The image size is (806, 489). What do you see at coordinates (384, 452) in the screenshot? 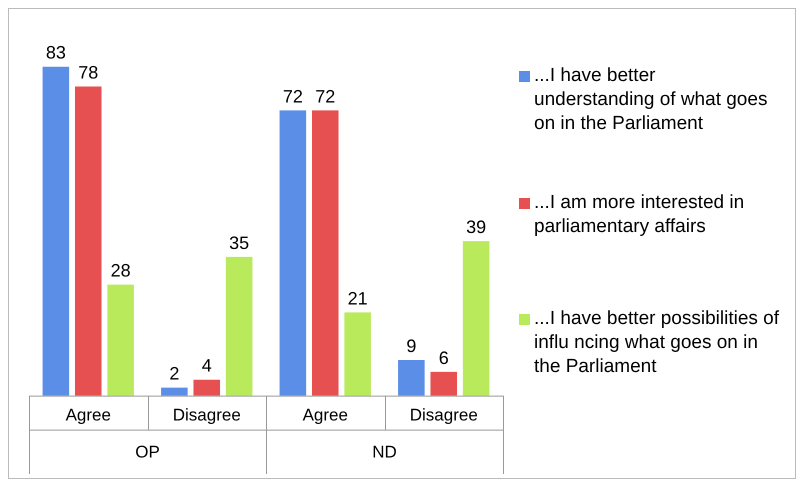
I see `text: ND` at bounding box center [384, 452].